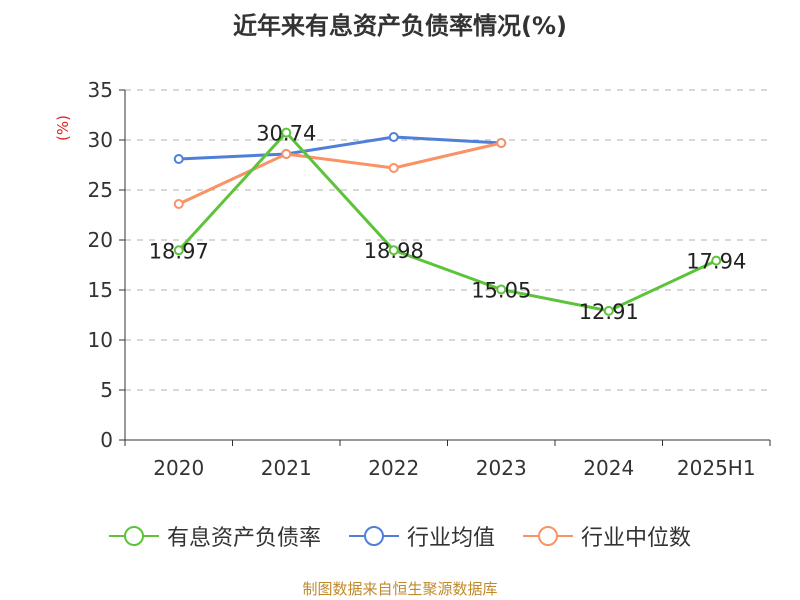 This screenshot has height=600, width=800. I want to click on y-tick-label: 15, so click(100, 290).